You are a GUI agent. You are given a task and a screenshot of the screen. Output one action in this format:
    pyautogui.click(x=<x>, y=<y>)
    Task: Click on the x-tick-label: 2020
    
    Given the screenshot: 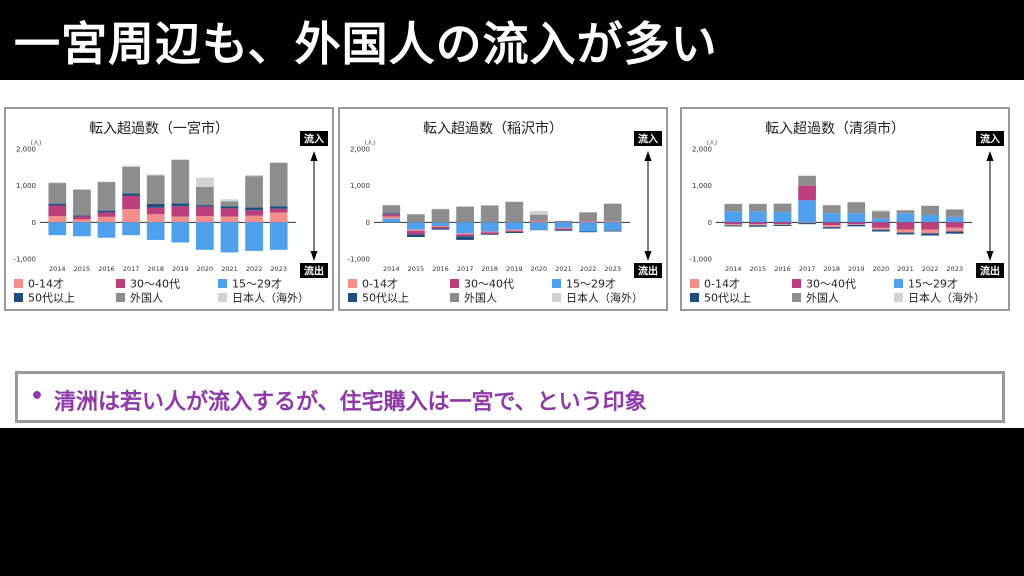 What is the action you would take?
    pyautogui.click(x=881, y=269)
    